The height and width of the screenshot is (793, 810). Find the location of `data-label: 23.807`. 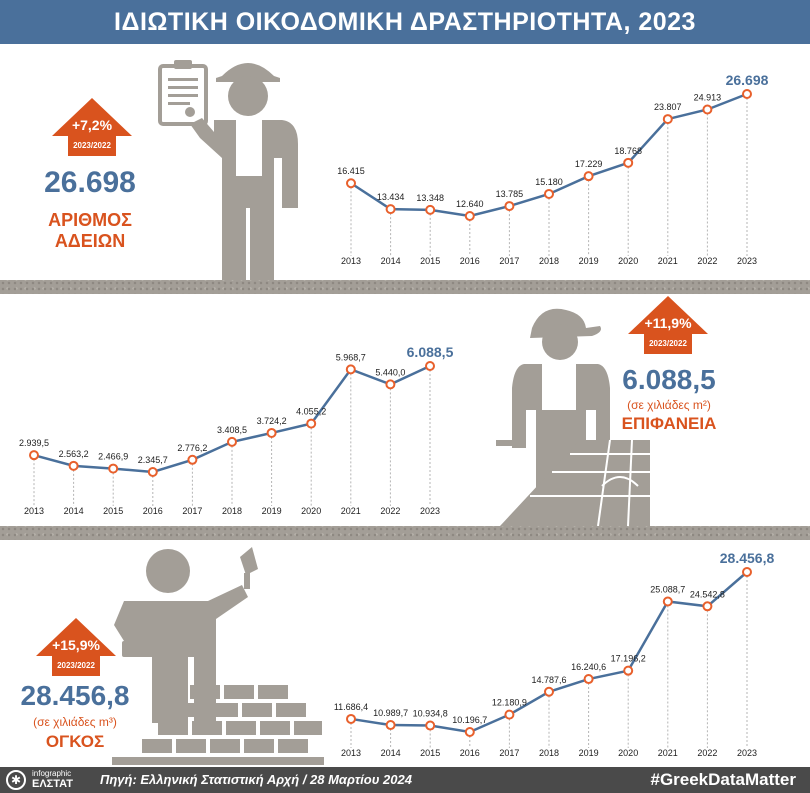

data-label: 23.807 is located at coordinates (668, 107).